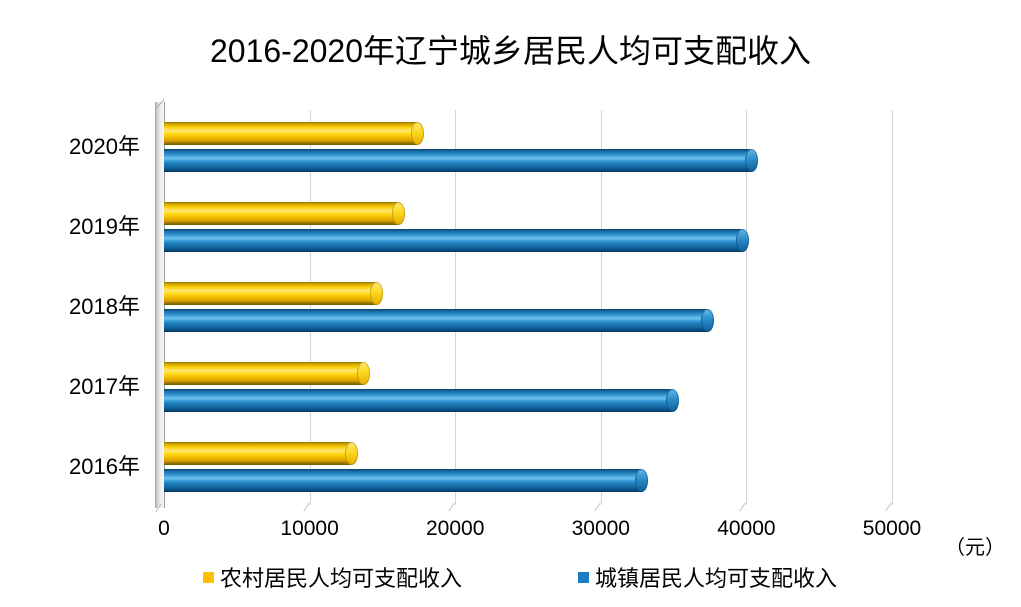 This screenshot has height=607, width=1021. Describe the element at coordinates (892, 528) in the screenshot. I see `x-tick-50000: 50000` at that location.